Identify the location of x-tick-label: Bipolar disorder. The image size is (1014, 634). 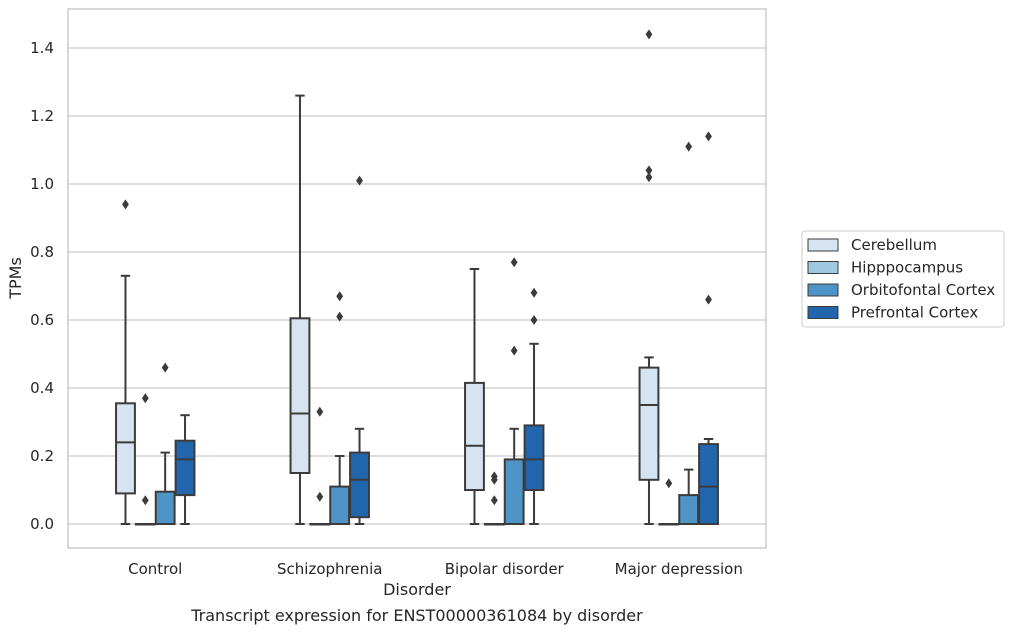
(505, 569).